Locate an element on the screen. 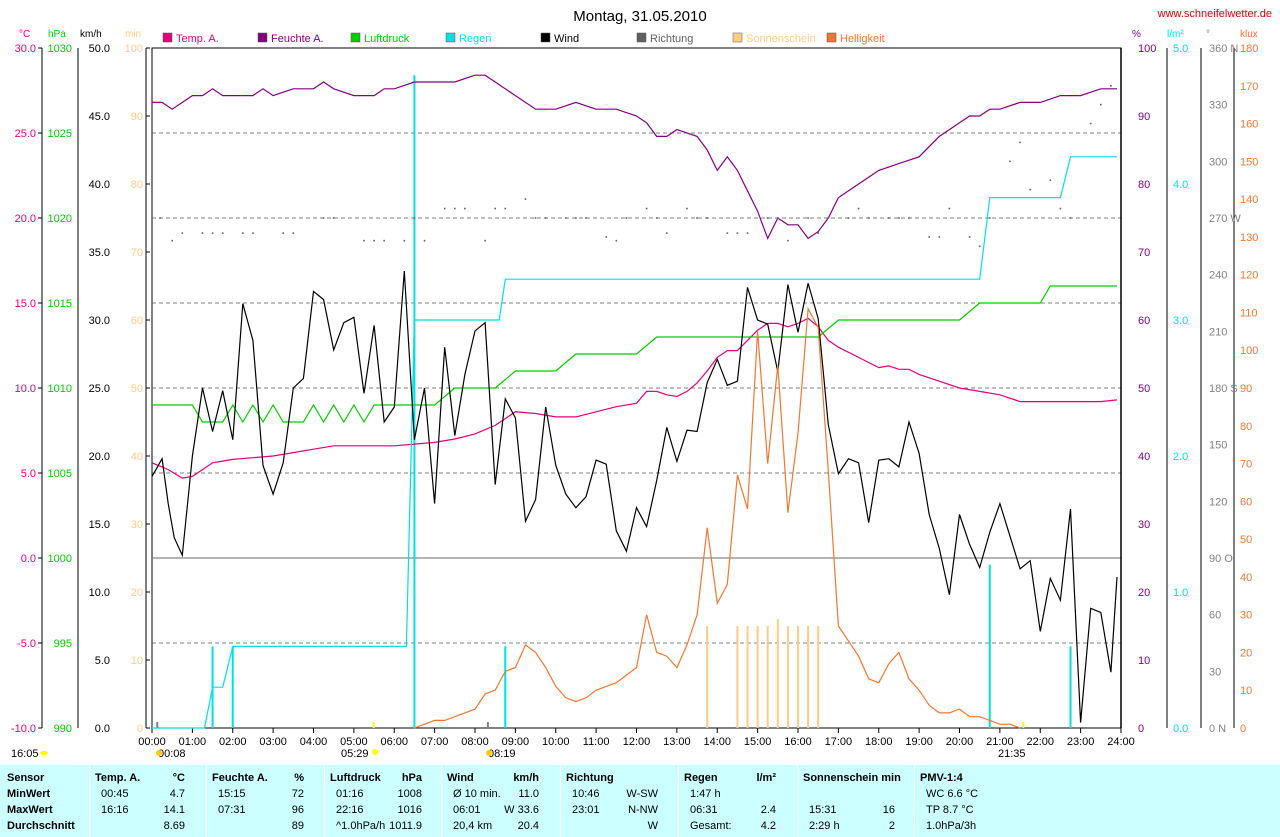 Image resolution: width=1280 pixels, height=837 pixels. time-tick: 11:00 is located at coordinates (596, 742).